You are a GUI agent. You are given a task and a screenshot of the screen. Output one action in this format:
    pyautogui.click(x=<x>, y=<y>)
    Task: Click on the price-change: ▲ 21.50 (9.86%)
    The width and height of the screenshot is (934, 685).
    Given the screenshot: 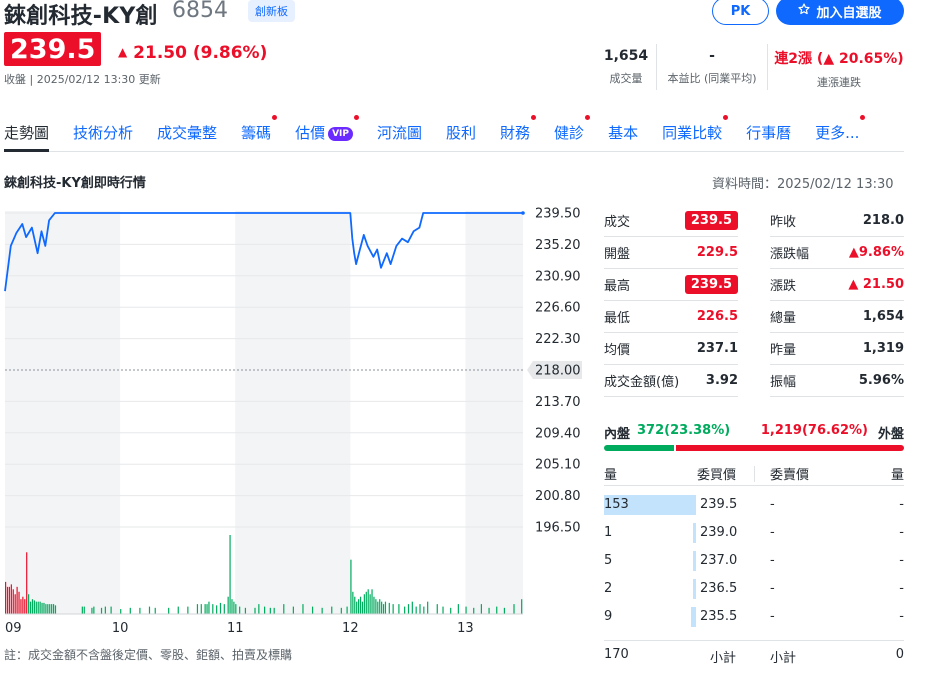 What is the action you would take?
    pyautogui.click(x=192, y=53)
    